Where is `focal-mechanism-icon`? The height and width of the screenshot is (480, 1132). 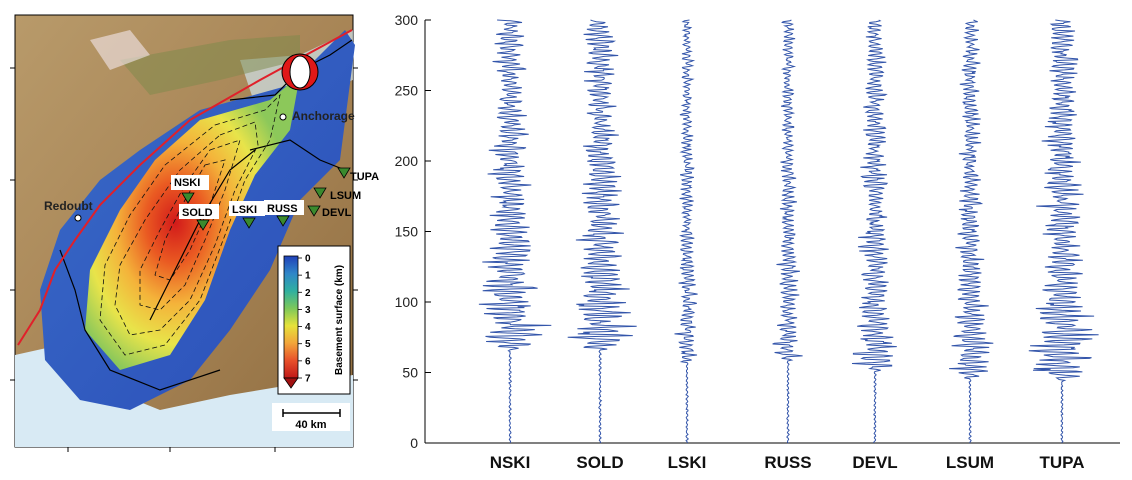 focal-mechanism-icon is located at coordinates (300, 72).